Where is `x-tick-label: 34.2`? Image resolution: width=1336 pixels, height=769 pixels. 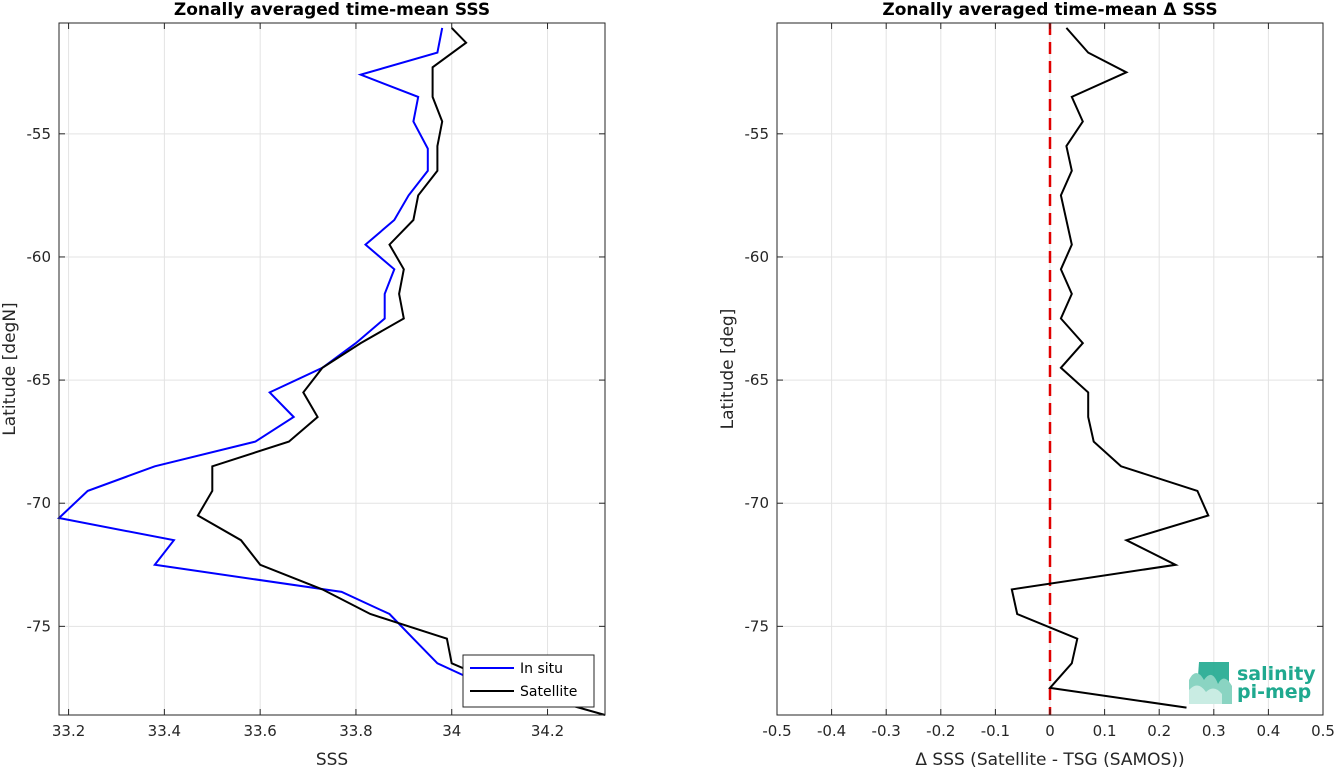
x-tick-label: 34.2 is located at coordinates (547, 731).